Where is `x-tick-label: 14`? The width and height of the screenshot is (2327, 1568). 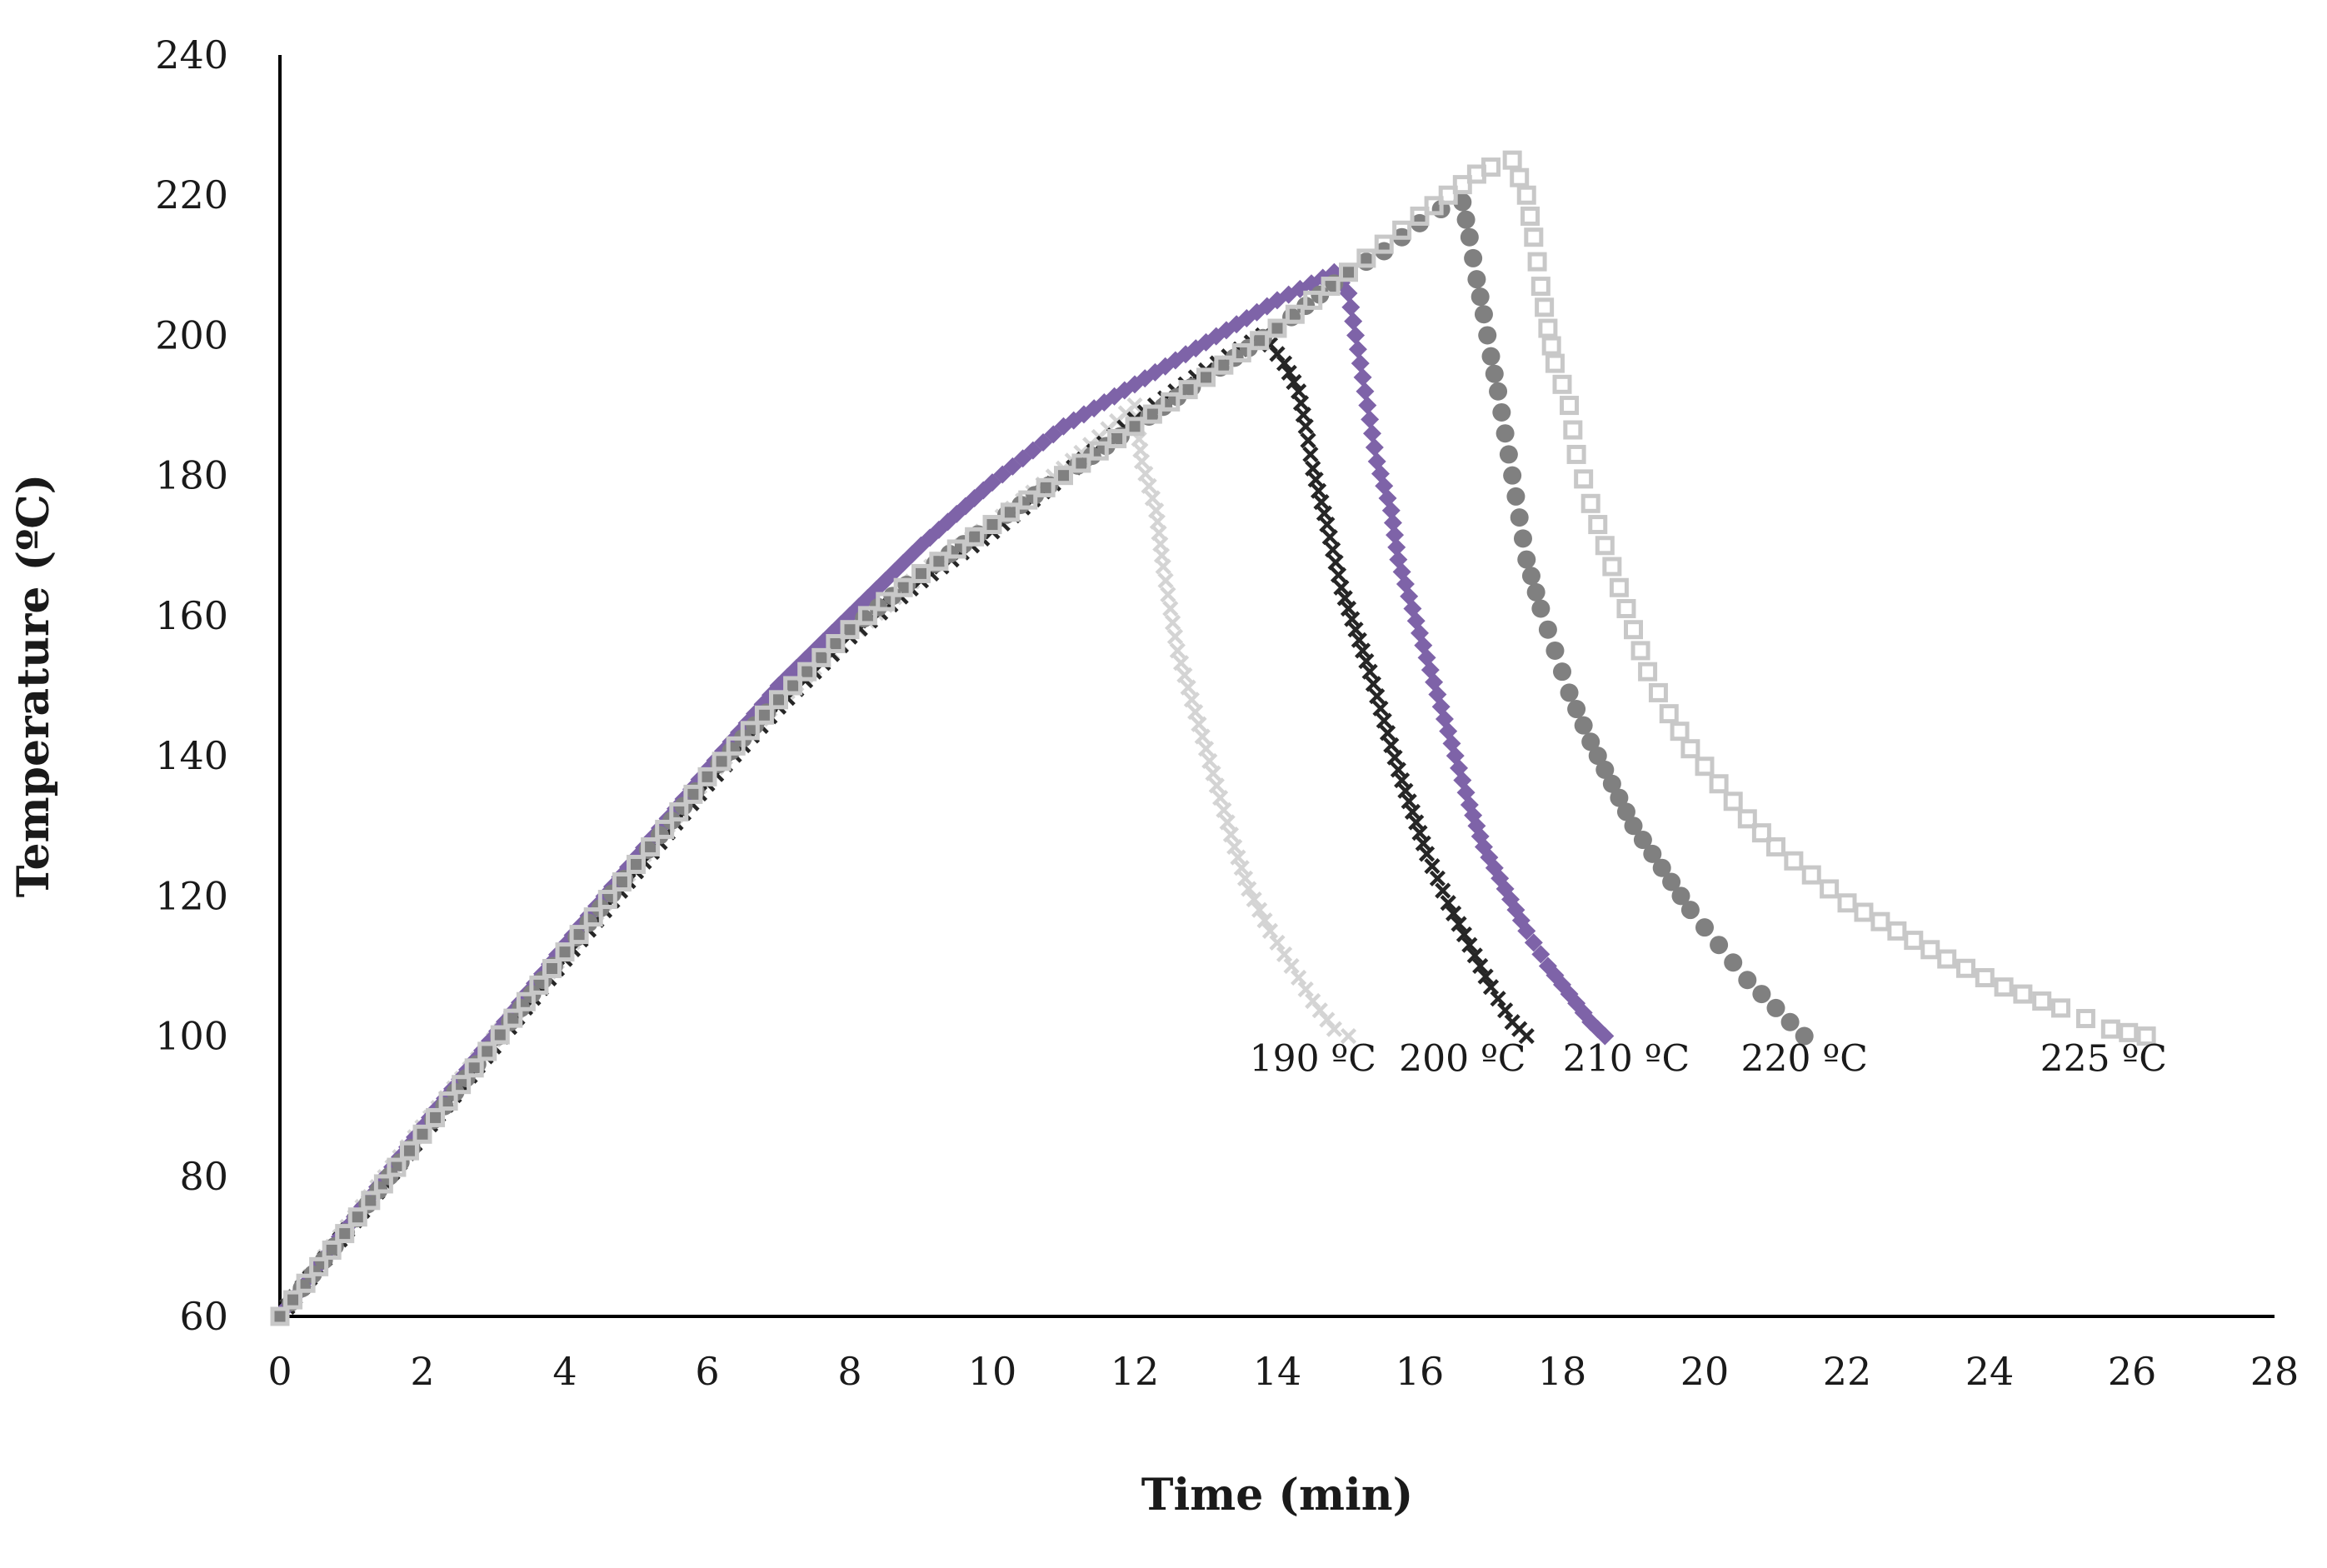 x-tick-label: 14 is located at coordinates (1277, 1371).